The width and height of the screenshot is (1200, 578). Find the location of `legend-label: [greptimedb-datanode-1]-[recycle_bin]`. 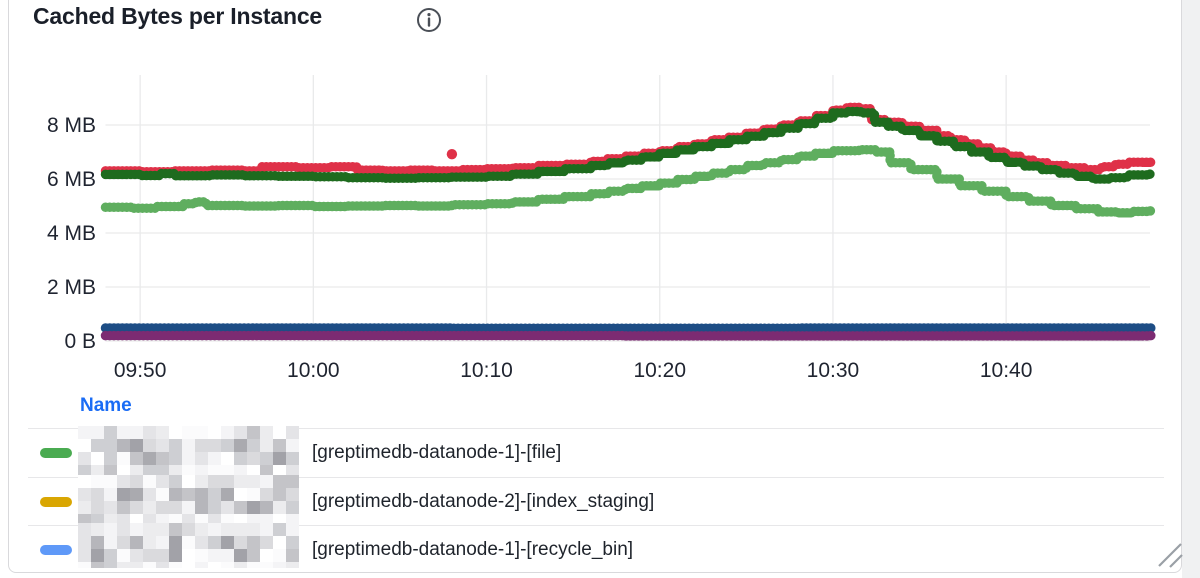

legend-label: [greptimedb-datanode-1]-[recycle_bin] is located at coordinates (473, 549).